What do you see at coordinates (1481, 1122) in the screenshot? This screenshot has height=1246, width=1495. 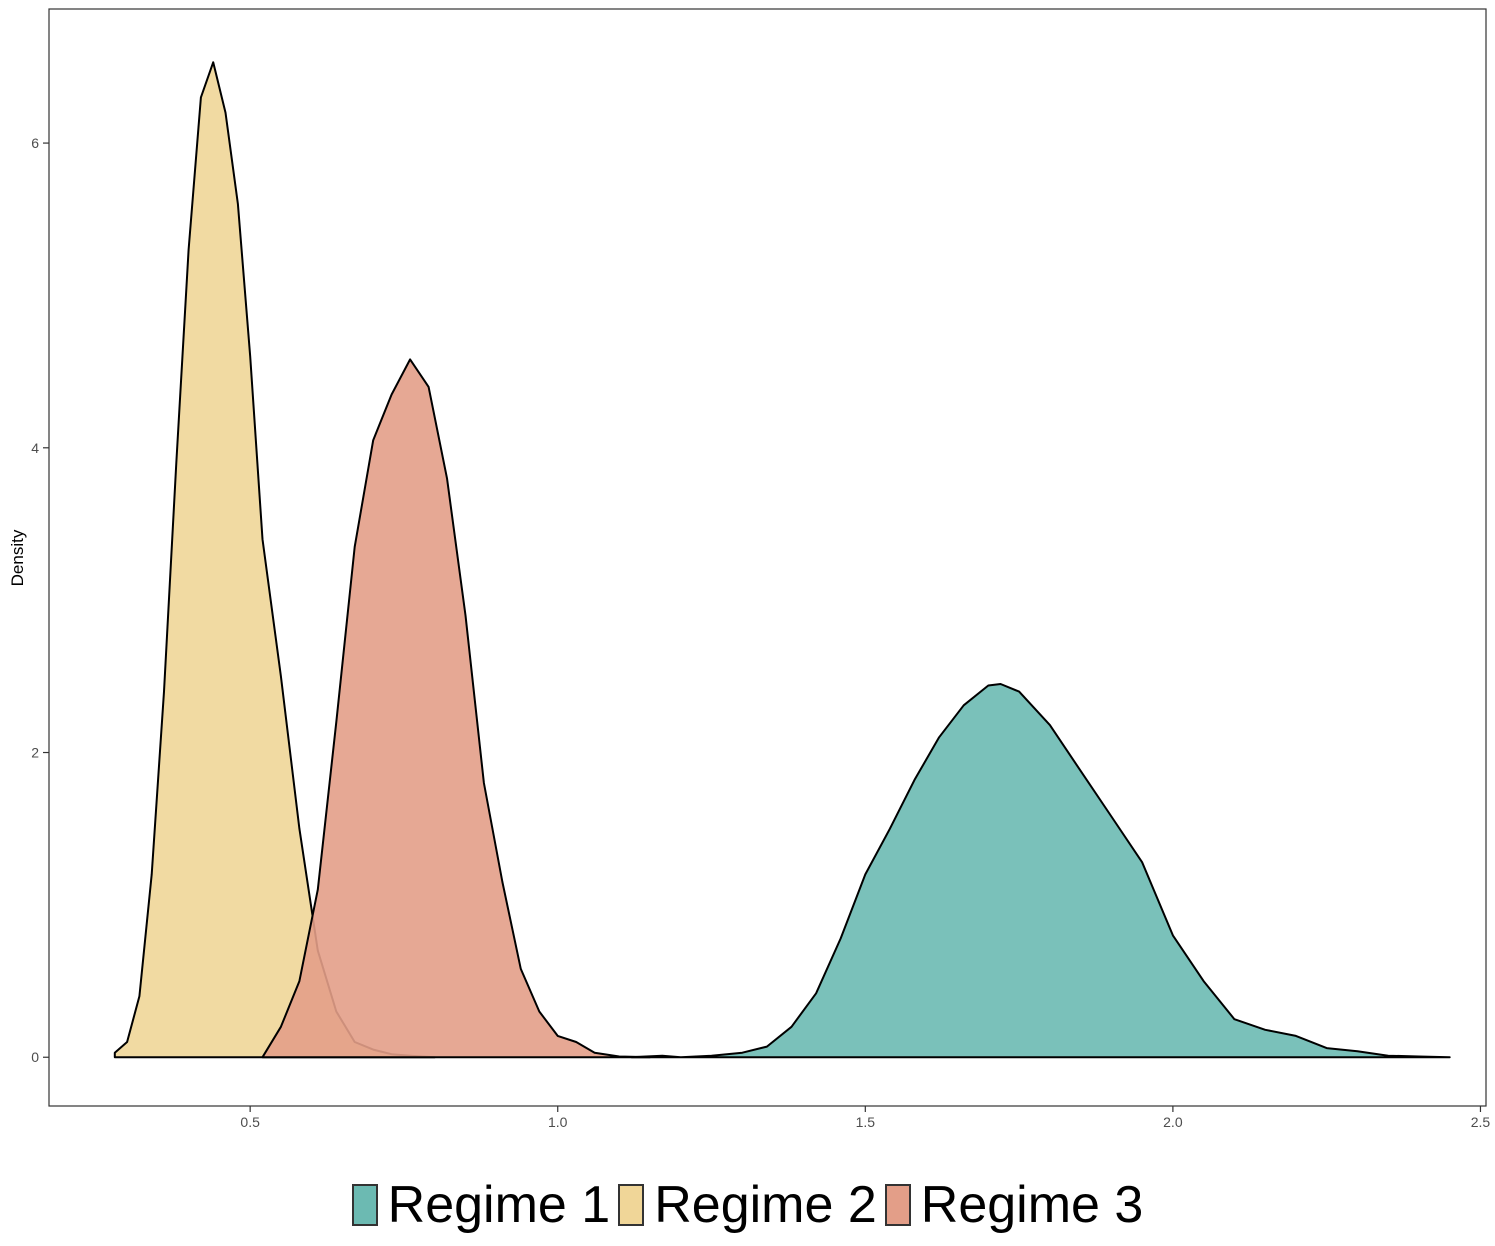 I see `x-tick-label: 2.5` at bounding box center [1481, 1122].